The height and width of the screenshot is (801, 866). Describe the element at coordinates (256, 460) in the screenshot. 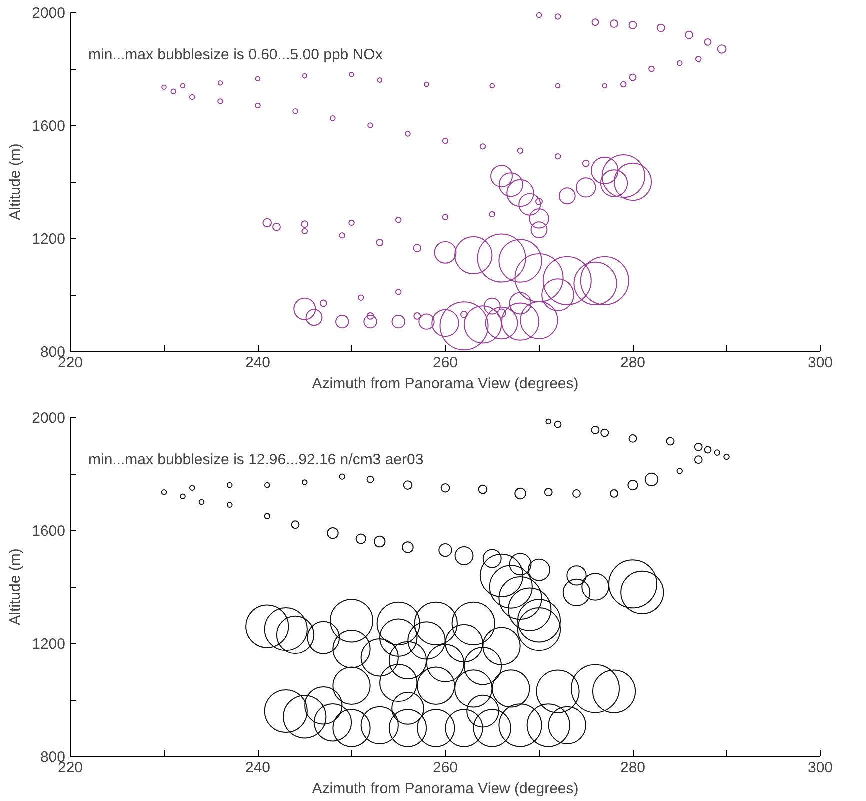

I see `annotation: min...max bubblesize is 12.96...92.16 n/cm3 aer03` at that location.